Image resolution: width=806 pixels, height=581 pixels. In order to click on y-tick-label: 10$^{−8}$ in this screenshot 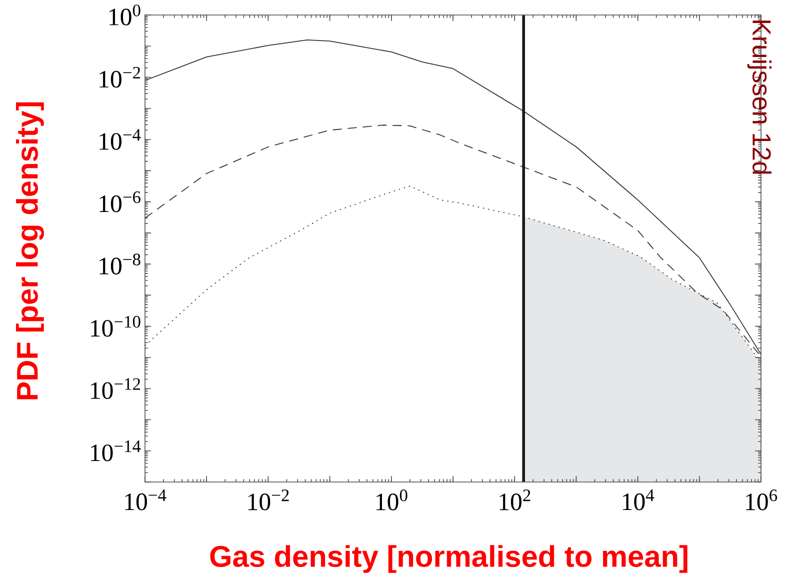, I will do `click(120, 264)`.